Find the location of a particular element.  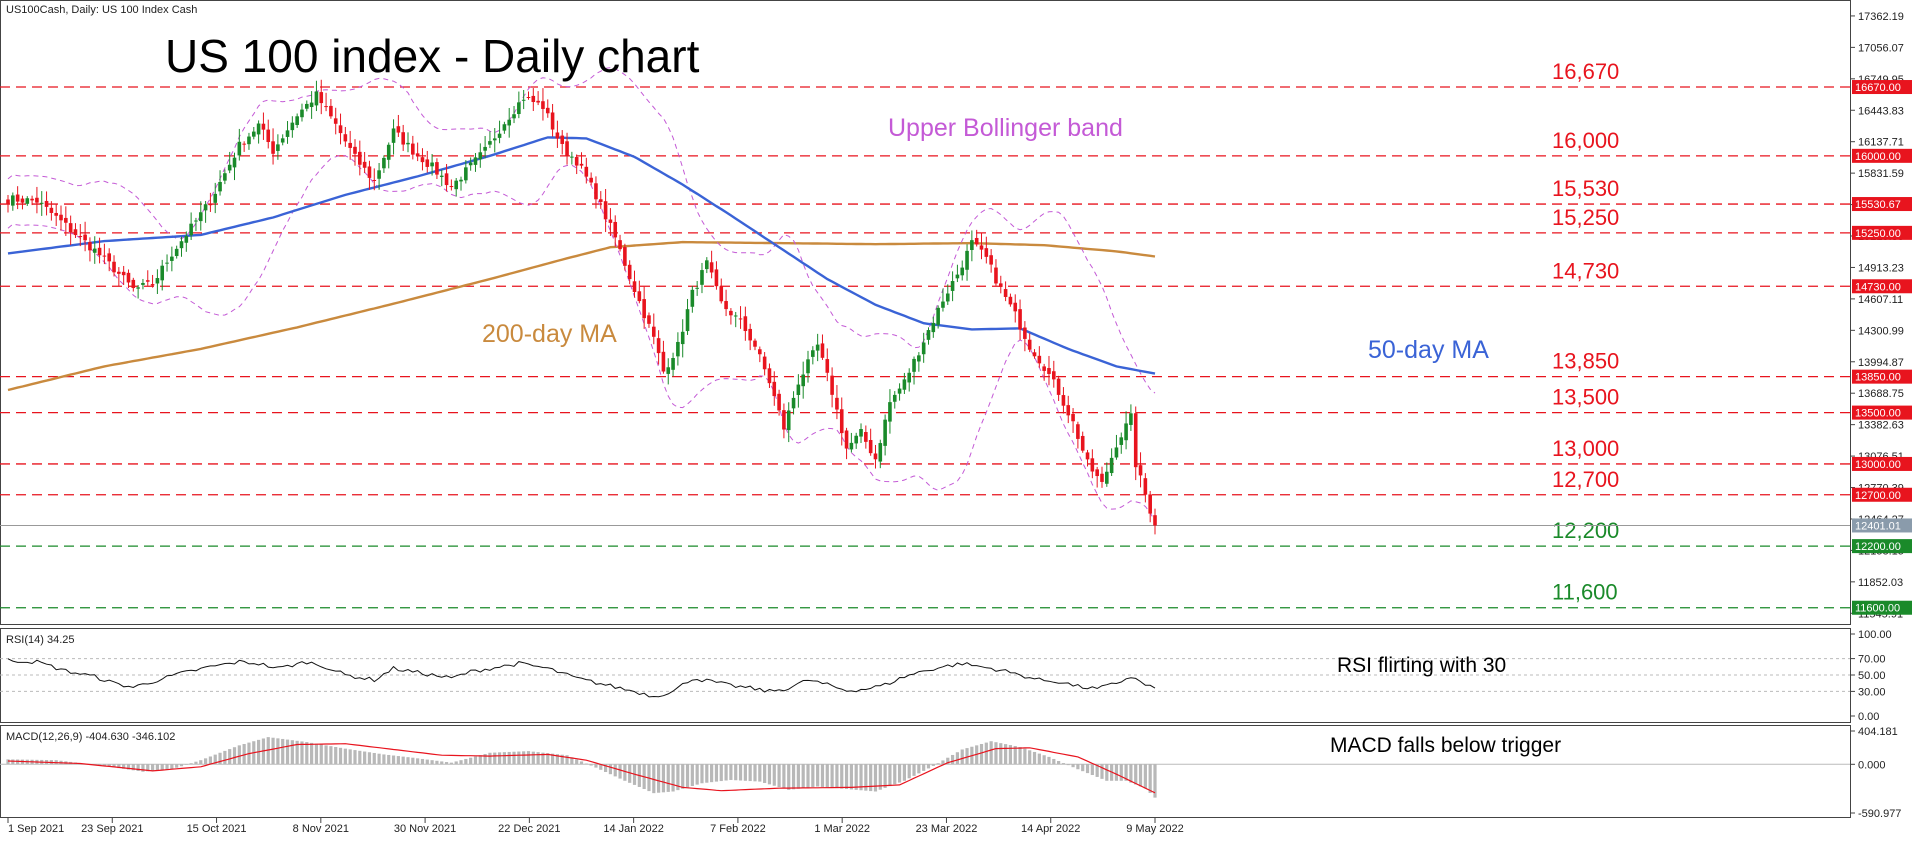

level-label: 13,500 is located at coordinates (1585, 397).